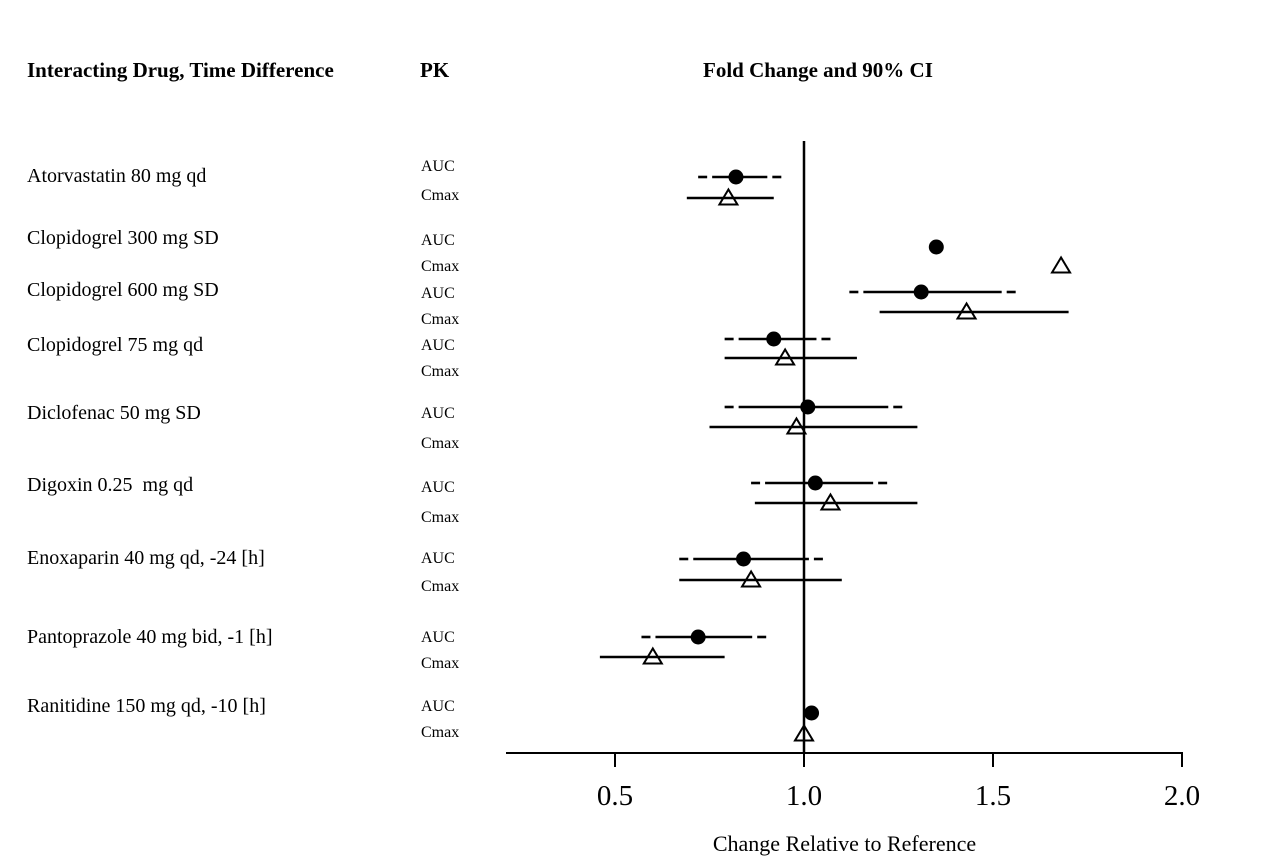 This screenshot has height=867, width=1261. What do you see at coordinates (435, 70) in the screenshot?
I see `column-header-pk: PK` at bounding box center [435, 70].